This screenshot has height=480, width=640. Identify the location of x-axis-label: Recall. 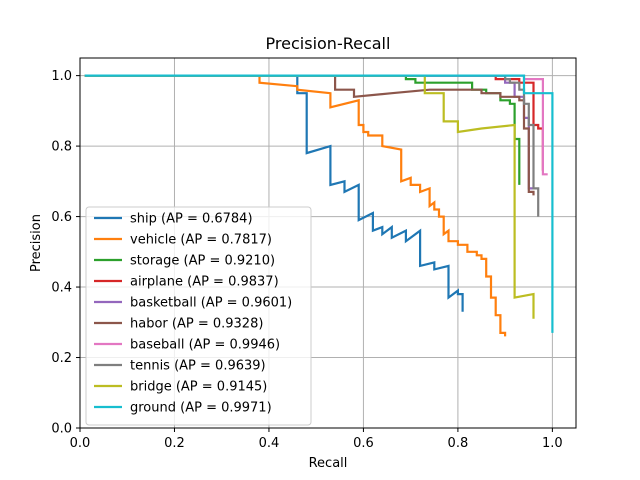
(328, 463).